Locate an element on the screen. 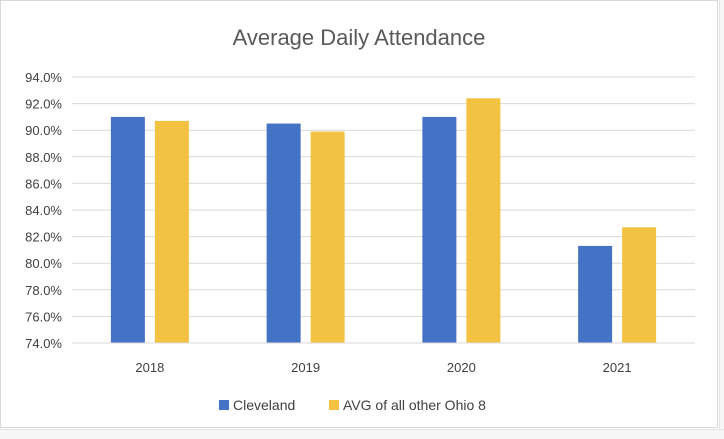 The height and width of the screenshot is (439, 724). y-tick-label-6: 86.0% is located at coordinates (43, 183).